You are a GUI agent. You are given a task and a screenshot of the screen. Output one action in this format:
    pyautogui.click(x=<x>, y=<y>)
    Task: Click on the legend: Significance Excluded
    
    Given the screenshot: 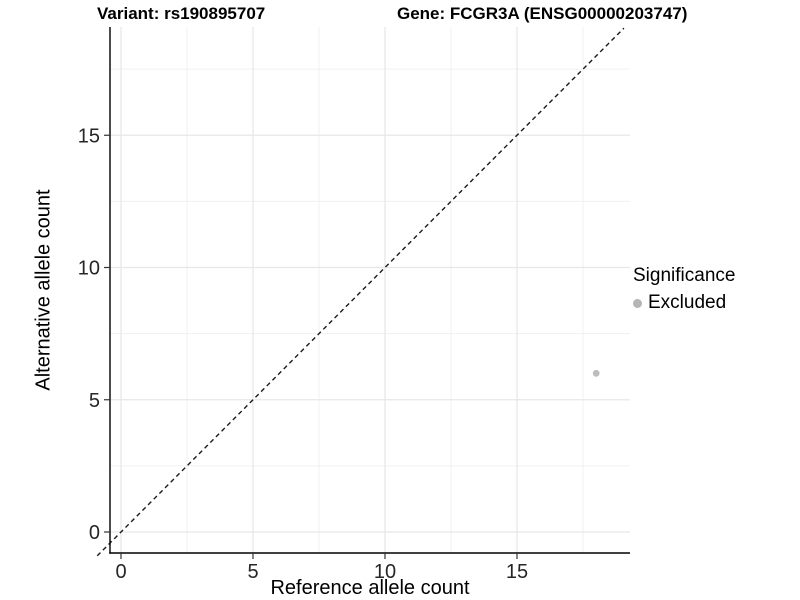 What is the action you would take?
    pyautogui.click(x=684, y=289)
    